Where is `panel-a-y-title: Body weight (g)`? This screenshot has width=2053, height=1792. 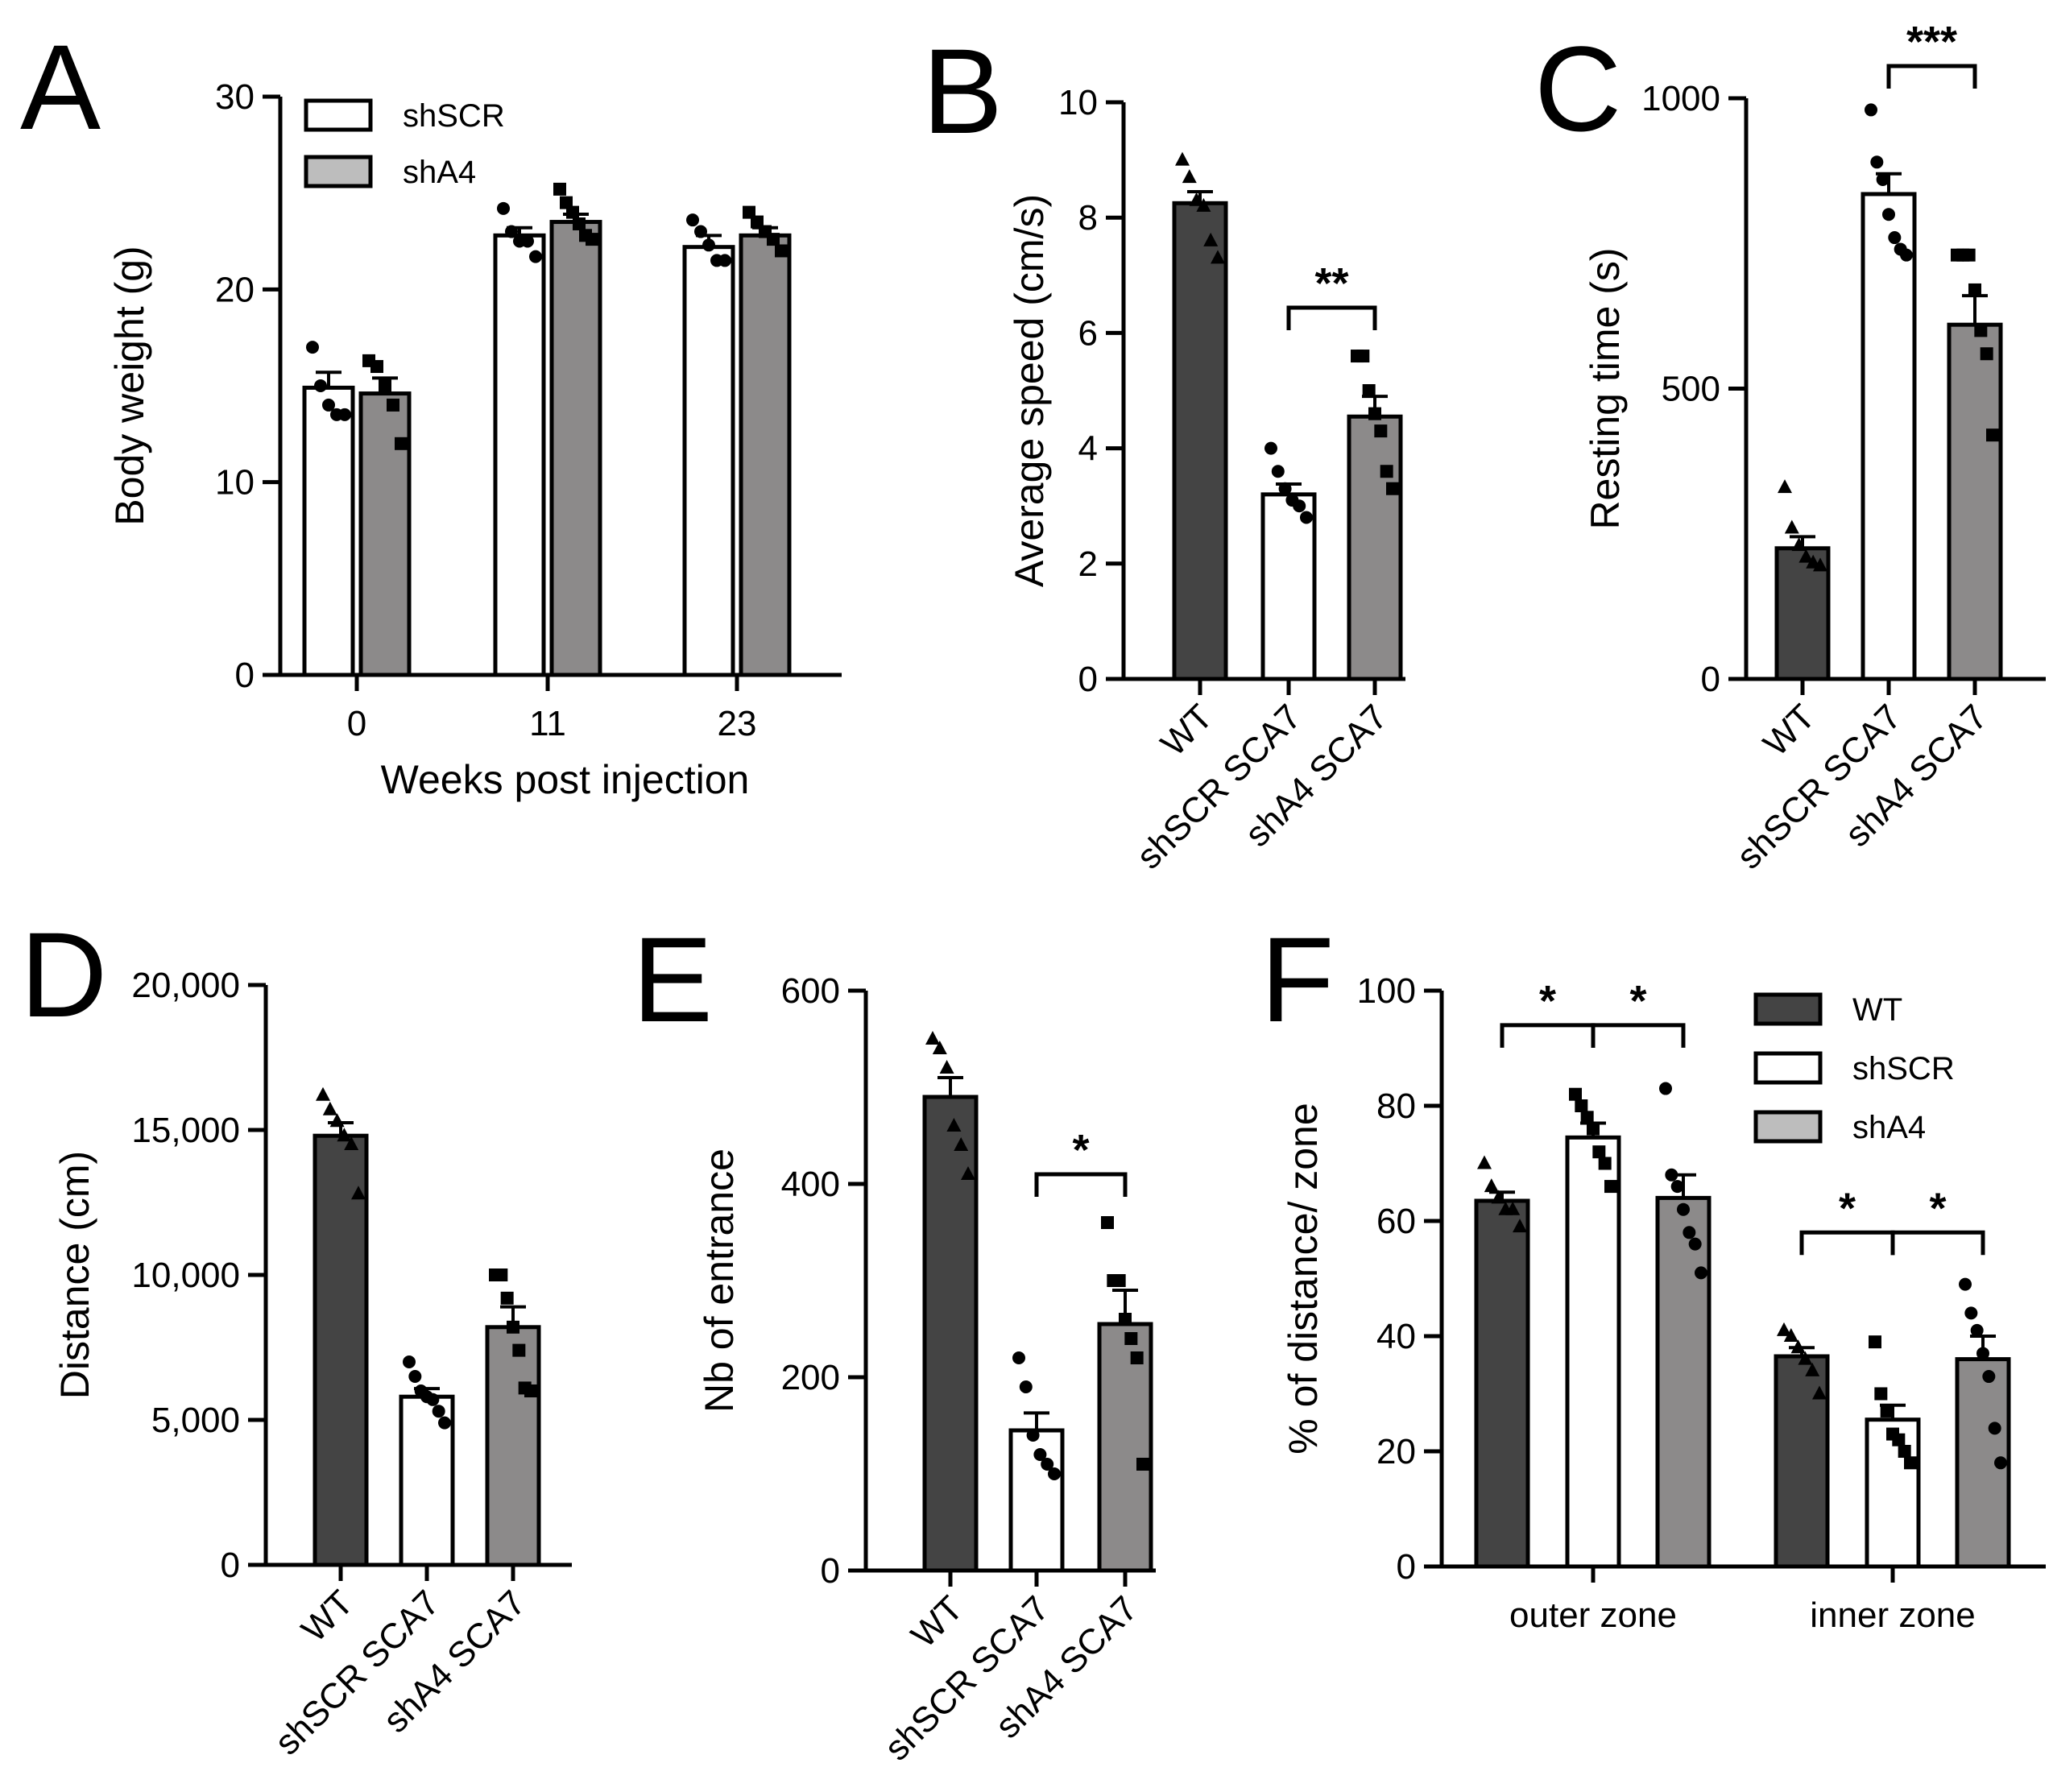
panel-a-y-title: Body weight (g) is located at coordinates (129, 385).